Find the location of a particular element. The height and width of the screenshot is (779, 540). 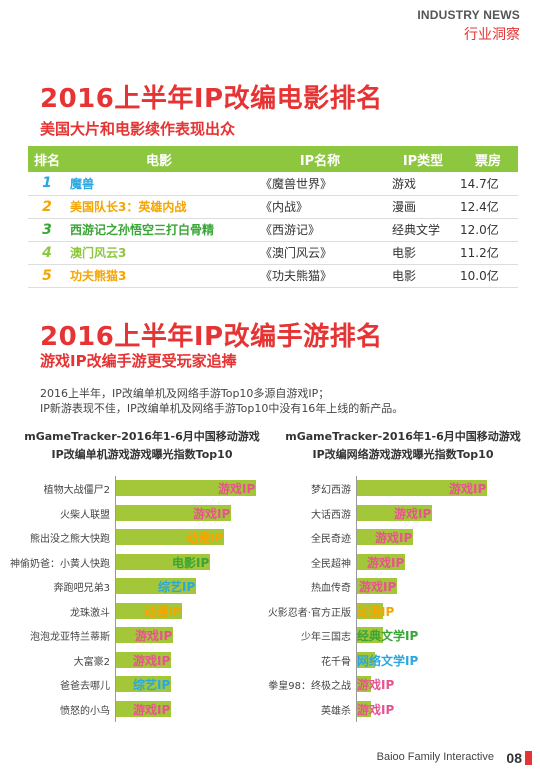

box-office-cell: 12.0亿 is located at coordinates (488, 230).